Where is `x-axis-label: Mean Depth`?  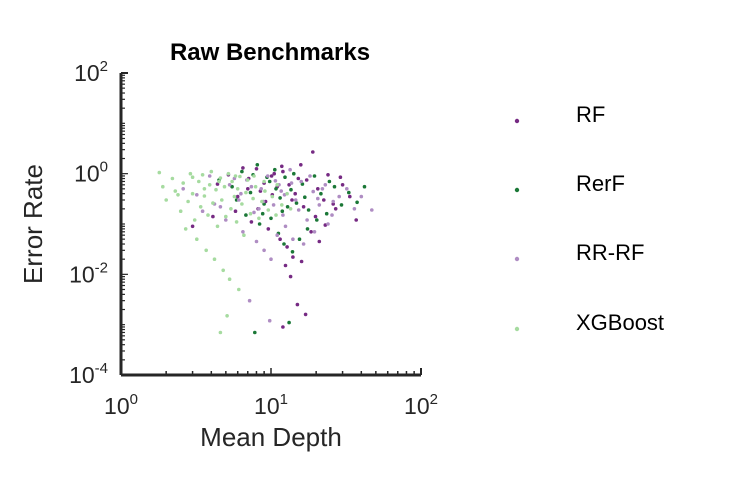 x-axis-label: Mean Depth is located at coordinates (271, 437).